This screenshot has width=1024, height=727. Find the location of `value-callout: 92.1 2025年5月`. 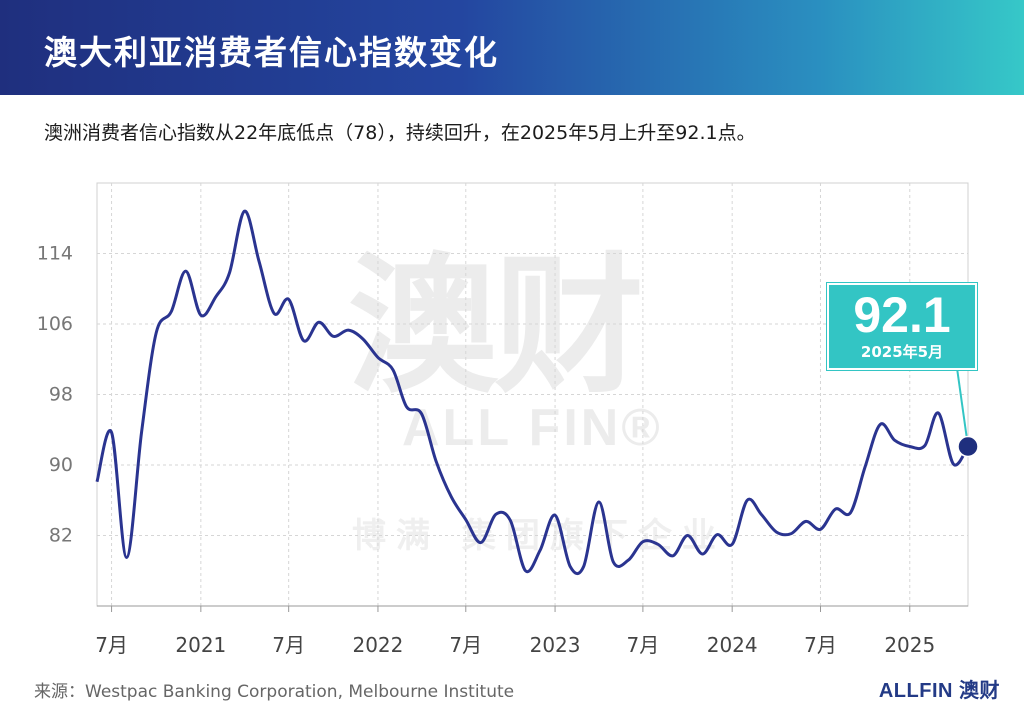

value-callout: 92.1 2025年5月 is located at coordinates (902, 326).